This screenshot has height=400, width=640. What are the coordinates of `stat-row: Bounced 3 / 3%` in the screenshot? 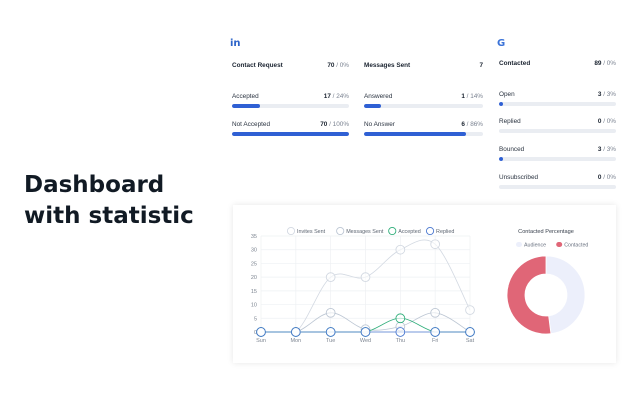 It's located at (557, 149).